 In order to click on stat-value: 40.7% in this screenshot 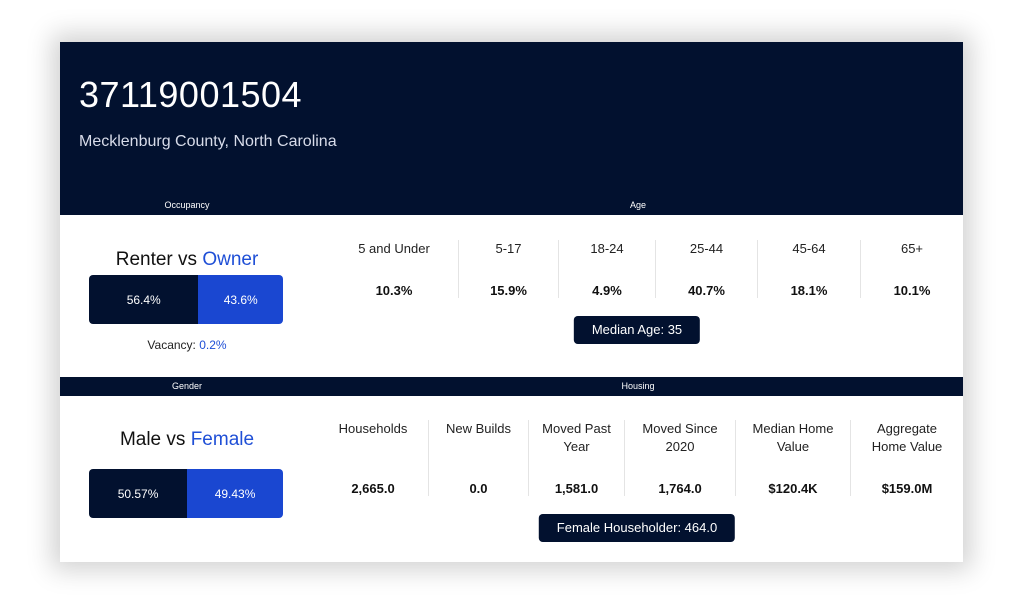, I will do `click(706, 290)`.